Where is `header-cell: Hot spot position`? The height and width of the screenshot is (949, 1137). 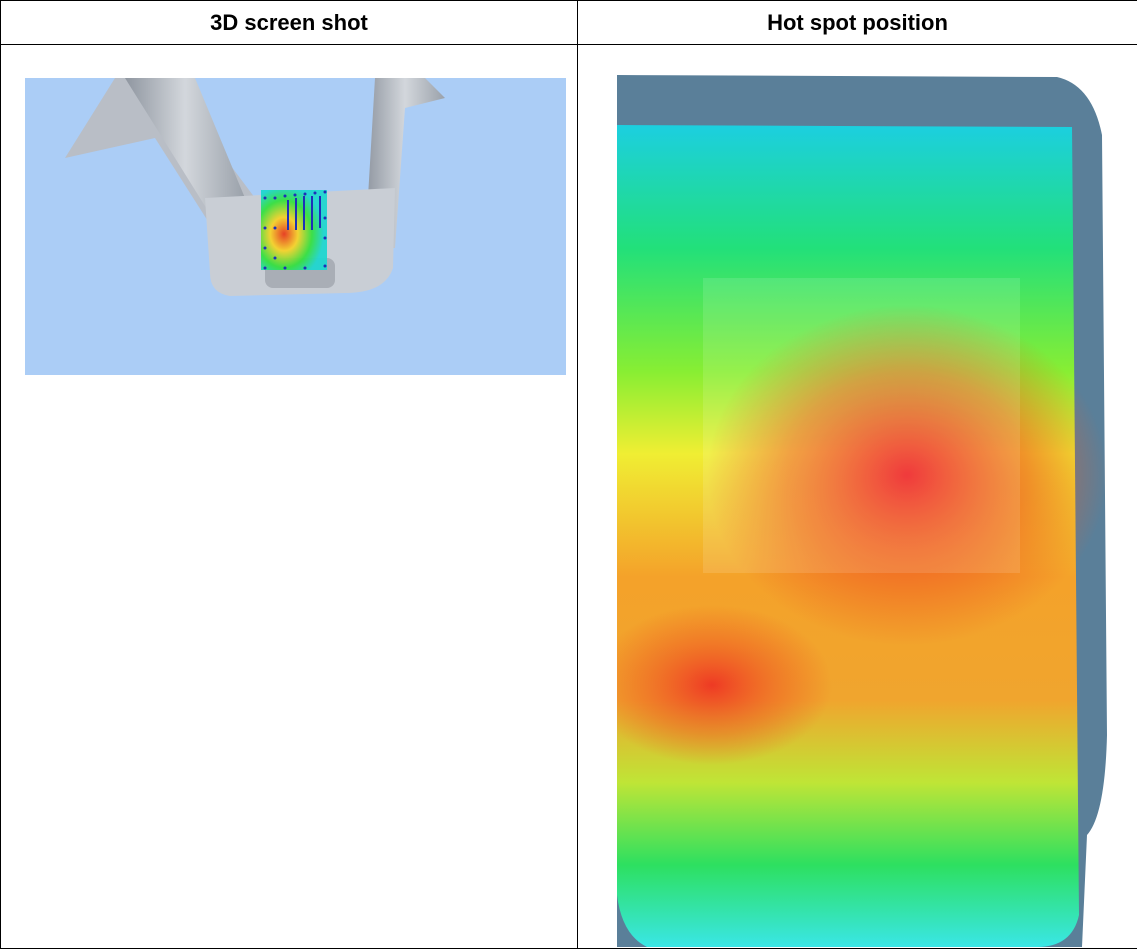
header-cell: Hot spot position is located at coordinates (857, 22).